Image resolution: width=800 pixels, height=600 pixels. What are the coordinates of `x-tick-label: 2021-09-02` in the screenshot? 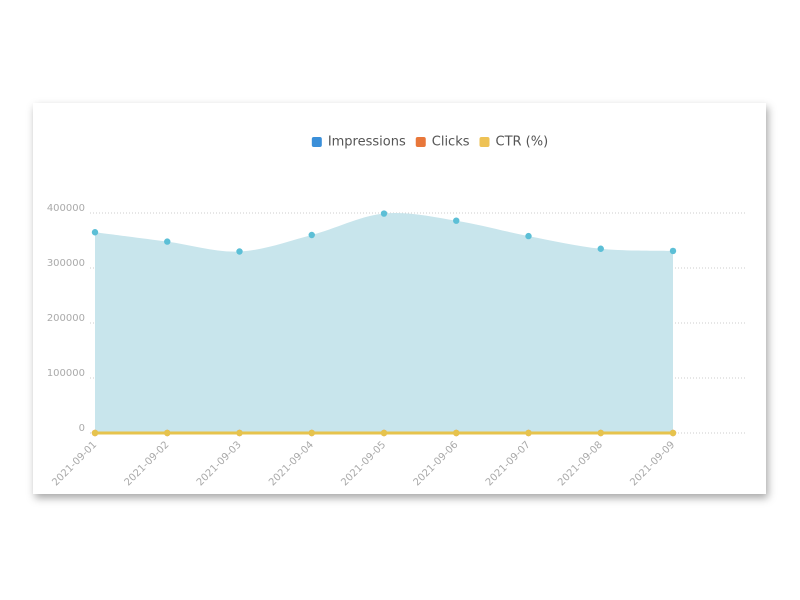 It's located at (147, 463).